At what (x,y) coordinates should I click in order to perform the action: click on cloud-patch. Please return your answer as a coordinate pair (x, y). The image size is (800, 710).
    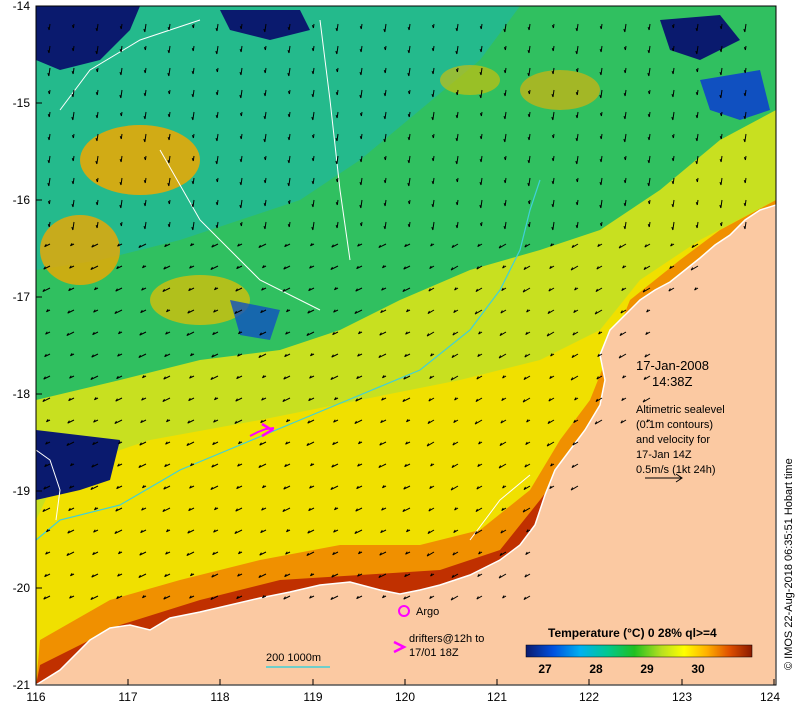
    Looking at the image, I should click on (255, 320).